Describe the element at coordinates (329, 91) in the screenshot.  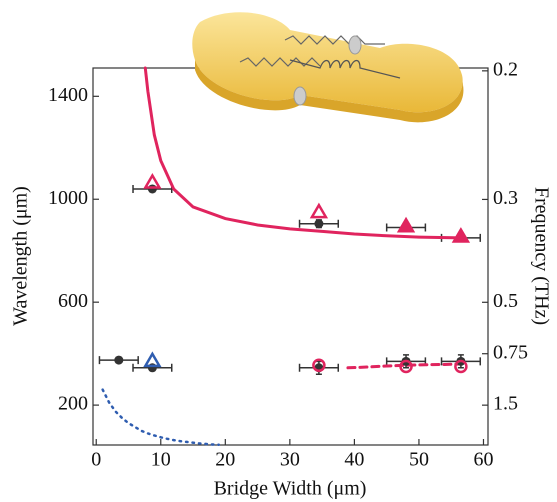
I see `bridge-edge` at that location.